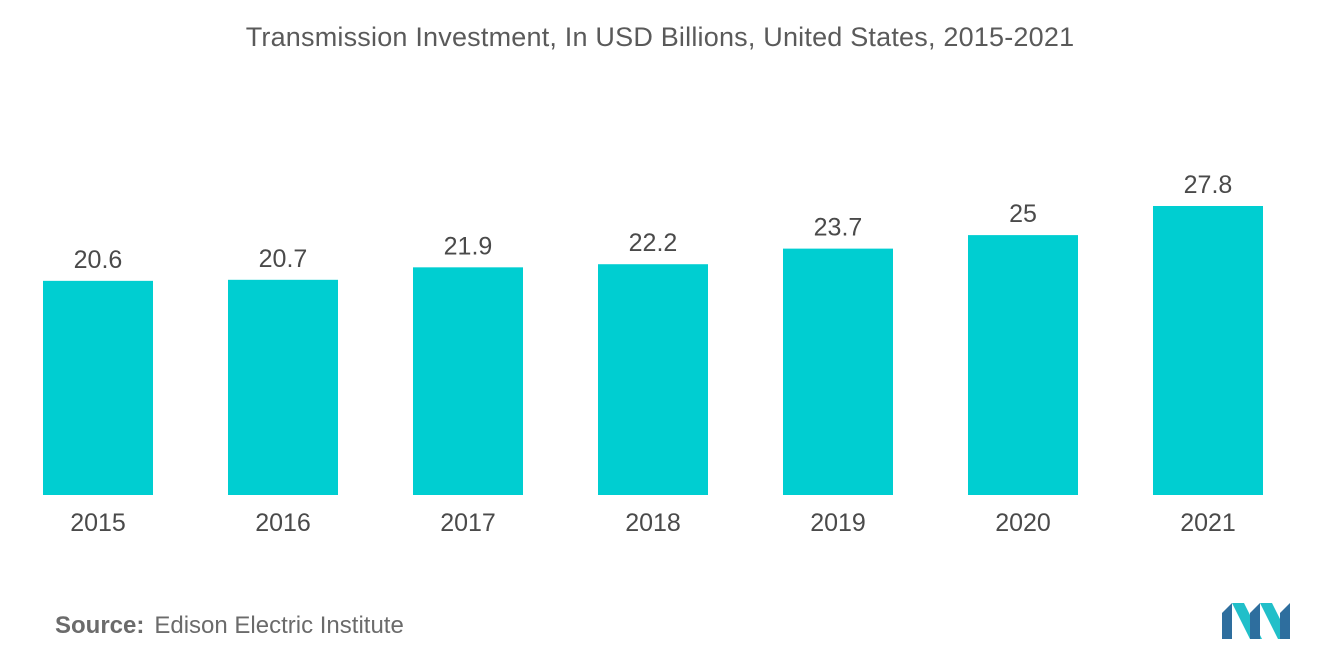  Describe the element at coordinates (1023, 365) in the screenshot. I see `bar-2020` at that location.